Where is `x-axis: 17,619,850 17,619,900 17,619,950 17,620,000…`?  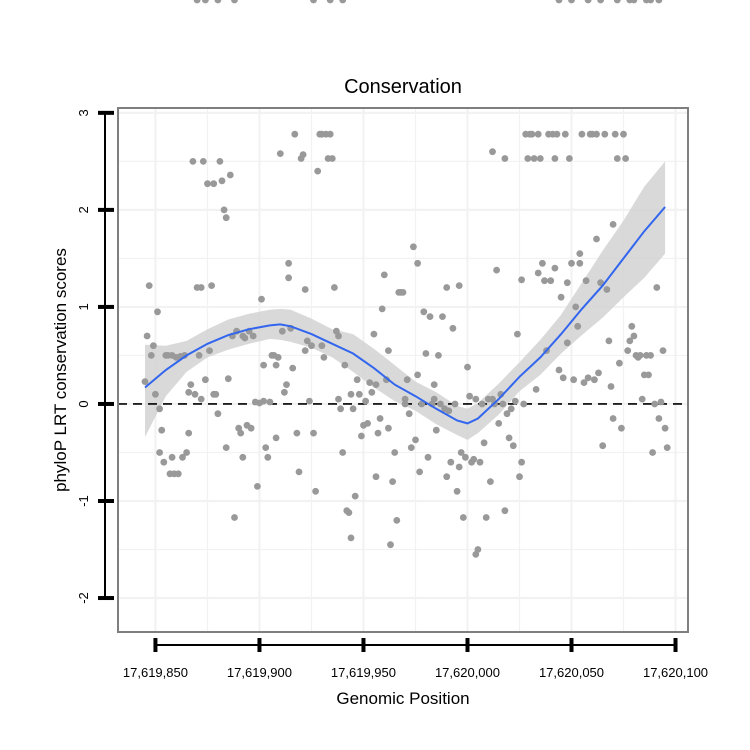 x-axis: 17,619,850 17,619,900 17,619,950 17,620,000… is located at coordinates (415, 659).